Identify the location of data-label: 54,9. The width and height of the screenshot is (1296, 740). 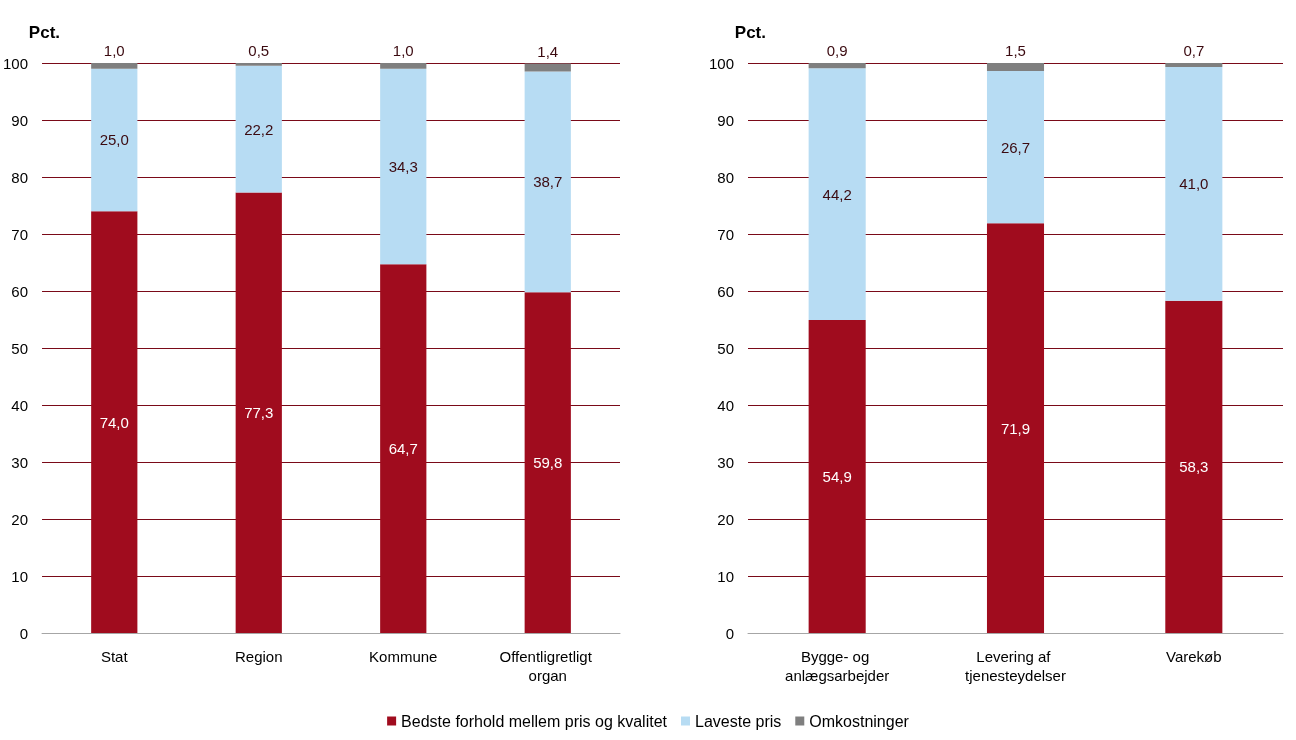
(837, 477).